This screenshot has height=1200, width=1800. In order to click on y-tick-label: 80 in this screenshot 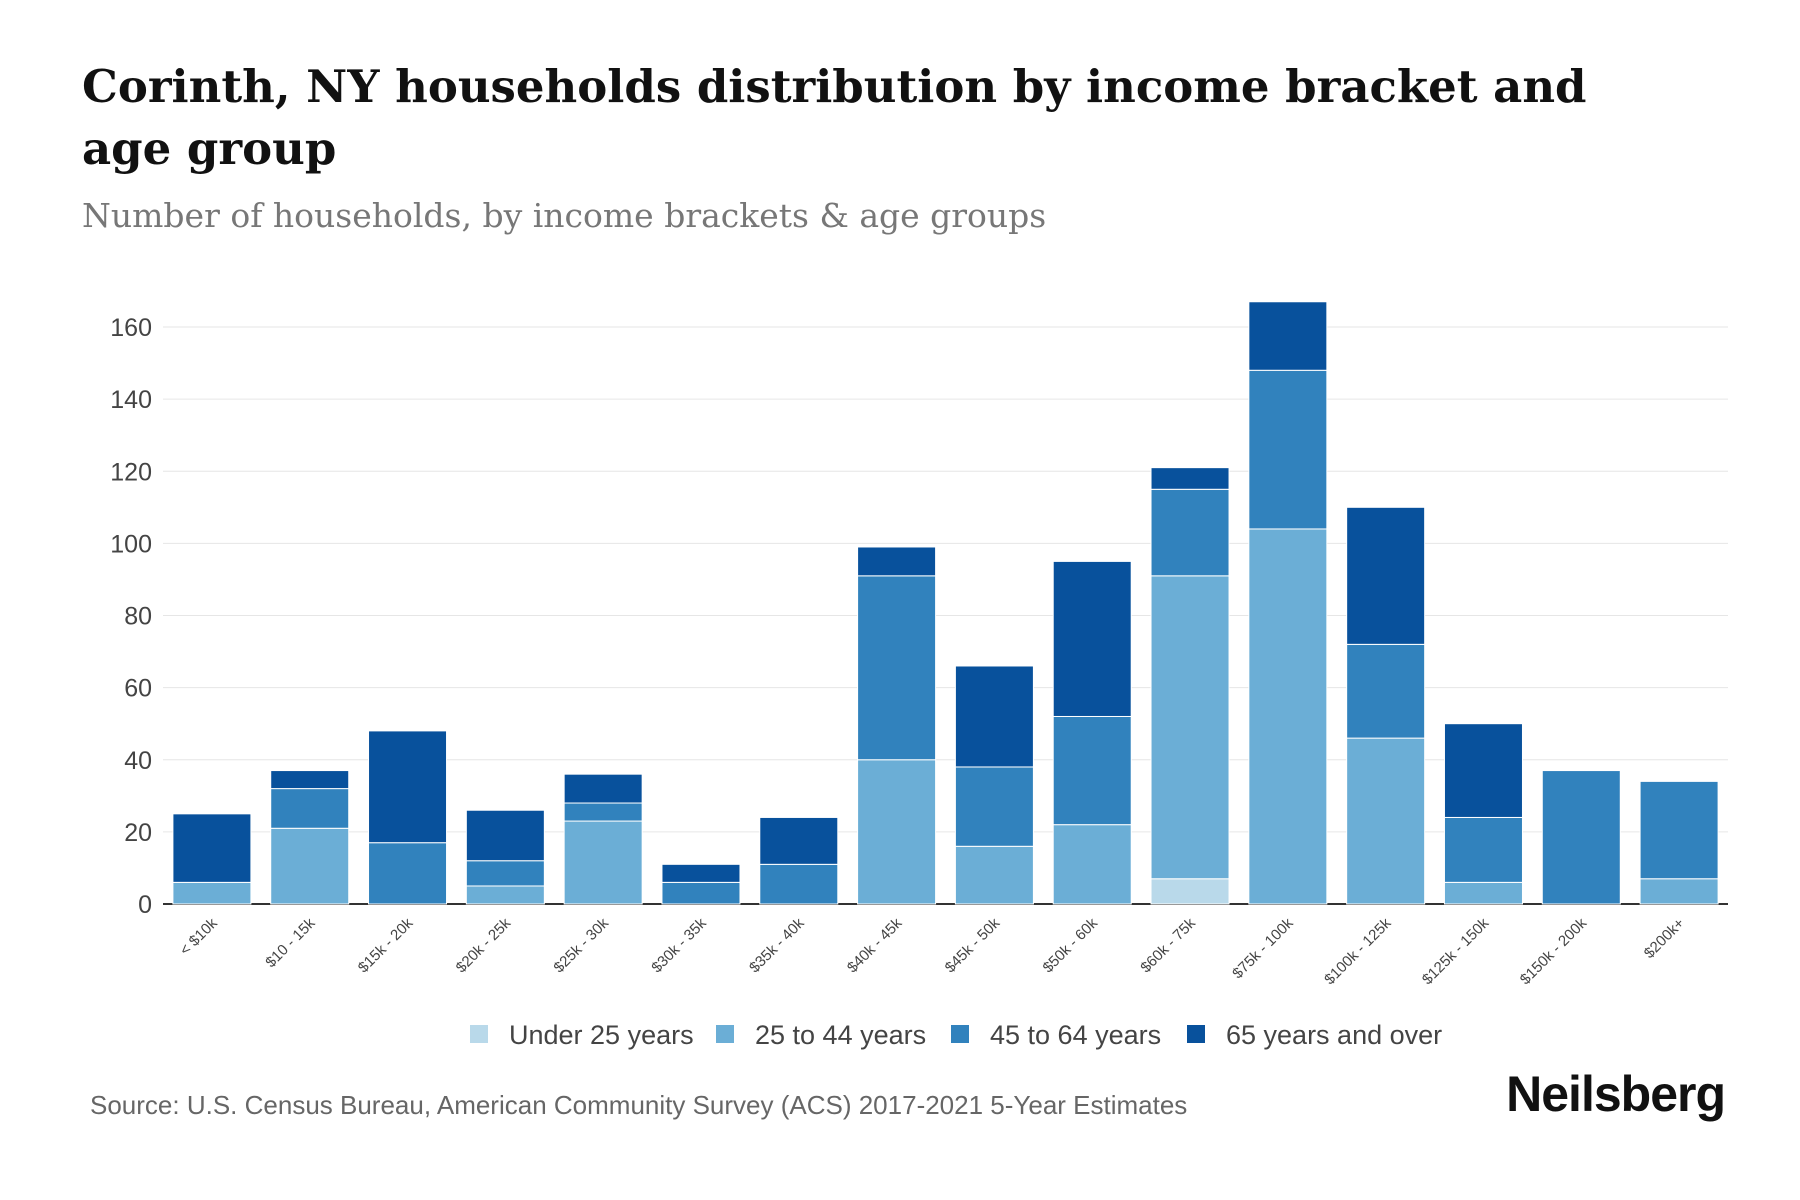, I will do `click(138, 617)`.